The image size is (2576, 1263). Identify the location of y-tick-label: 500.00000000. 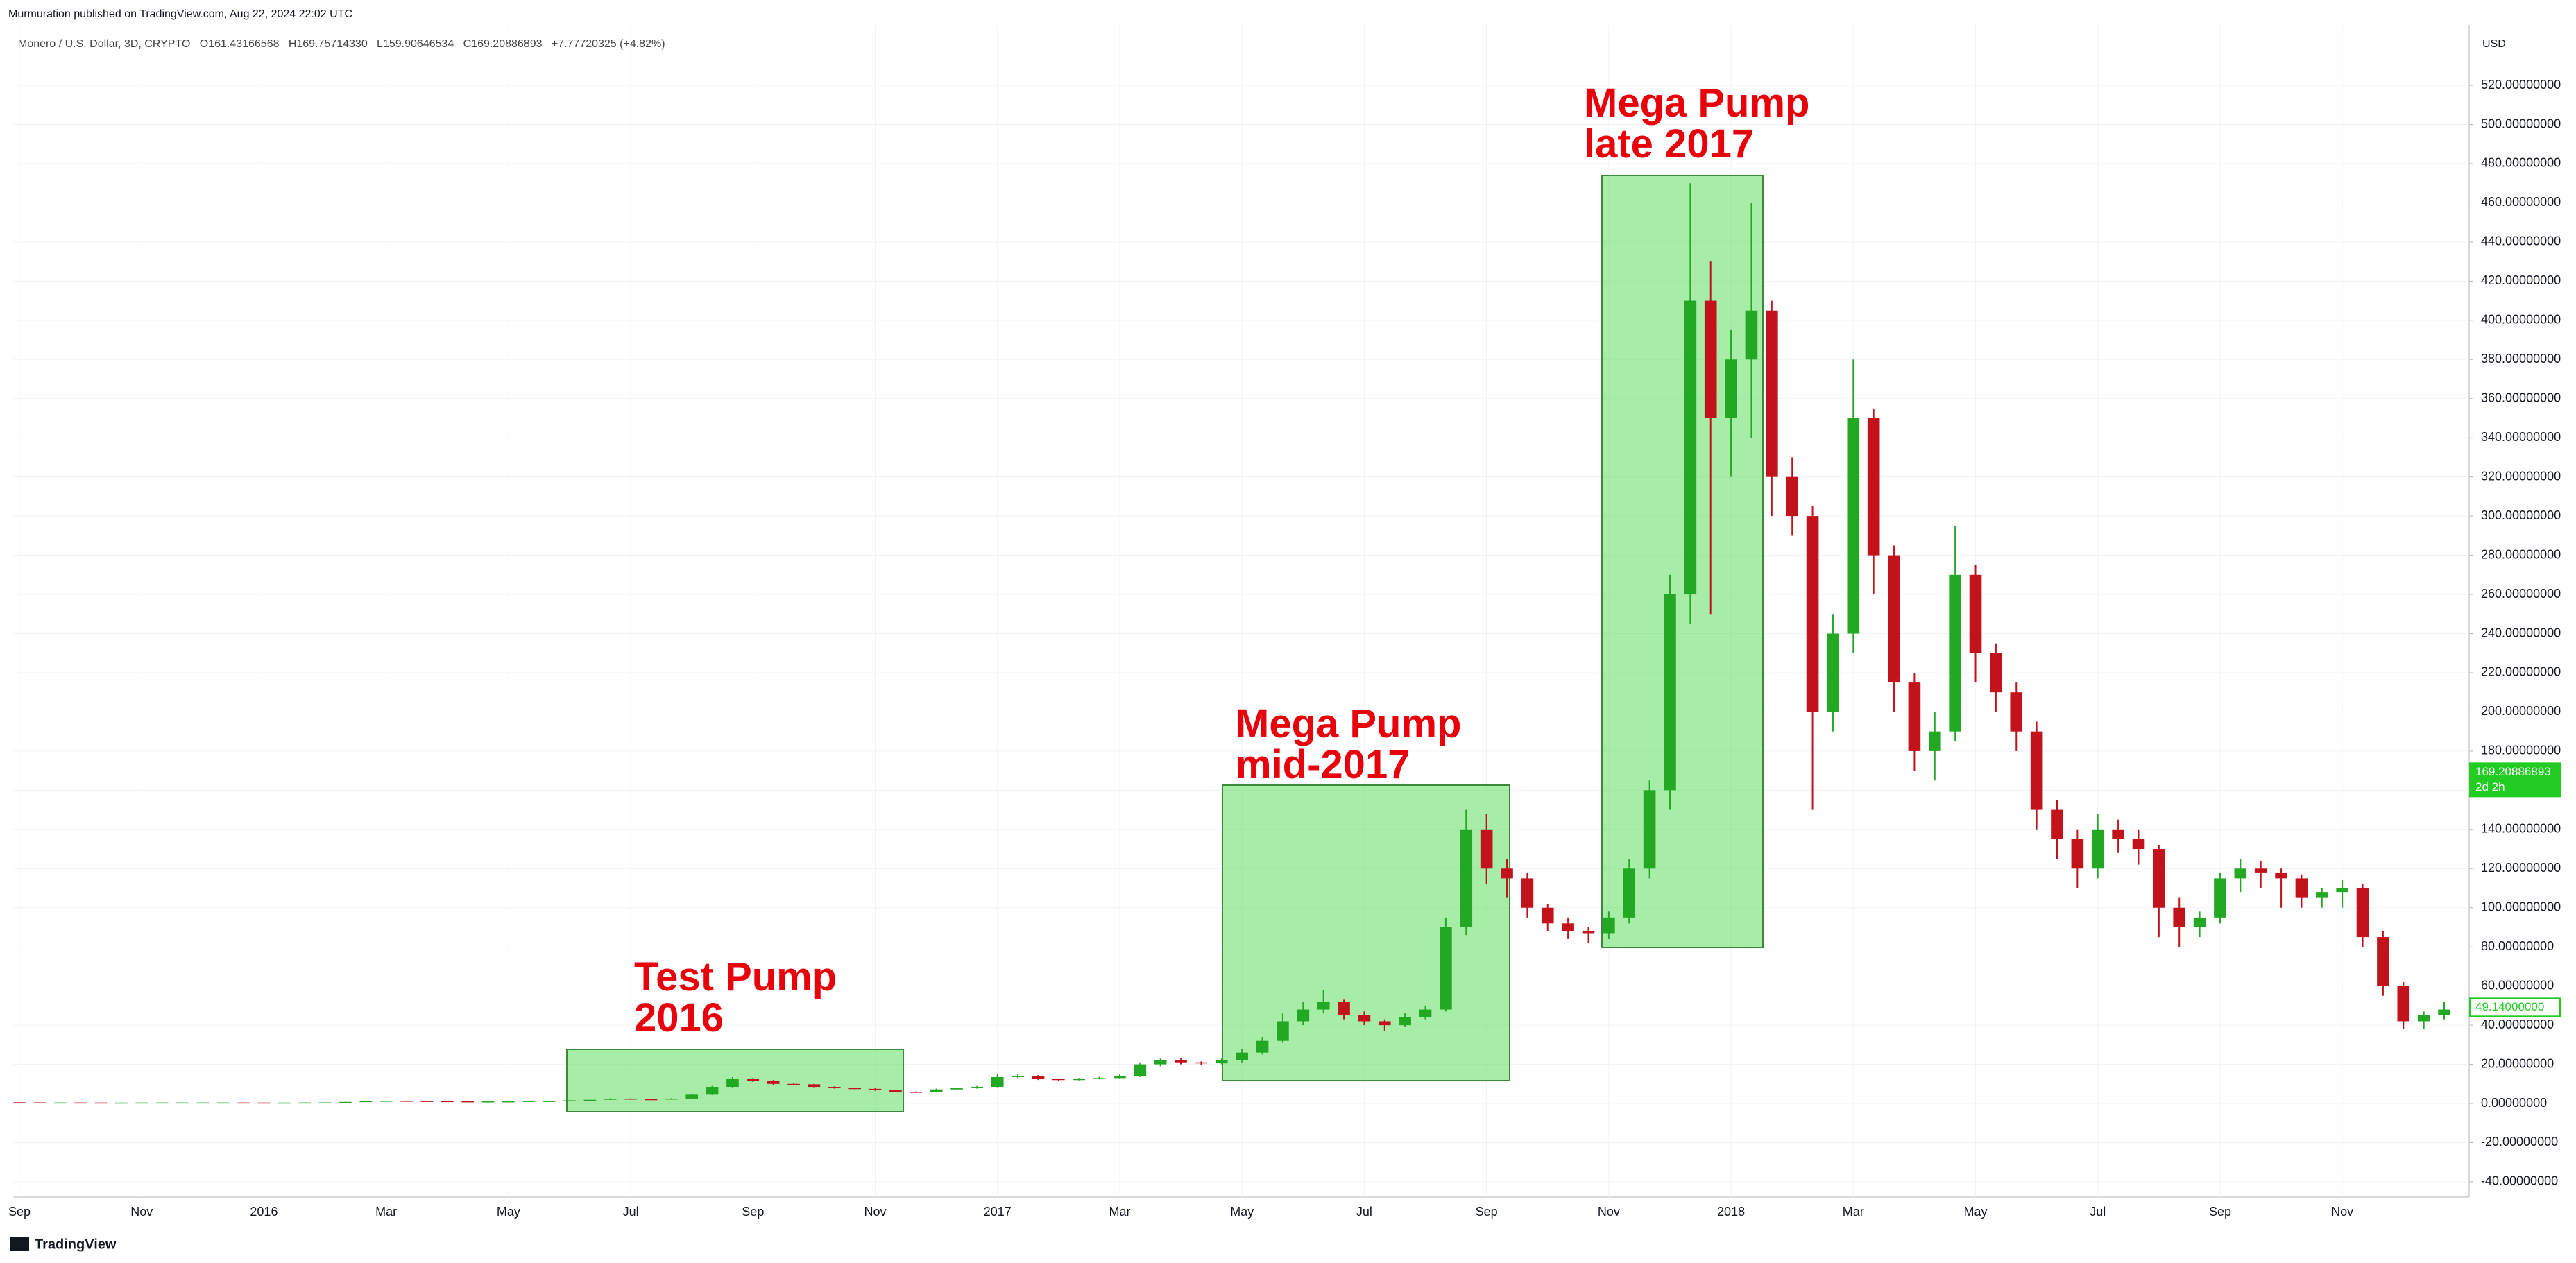
(2521, 123).